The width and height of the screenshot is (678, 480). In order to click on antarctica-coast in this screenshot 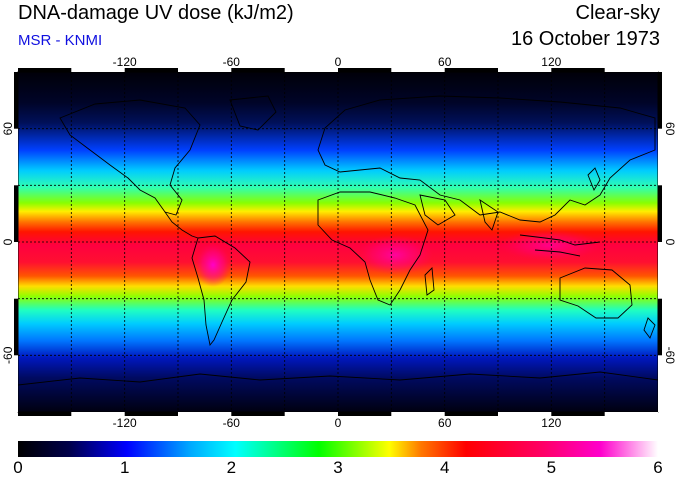, I will do `click(338, 378)`.